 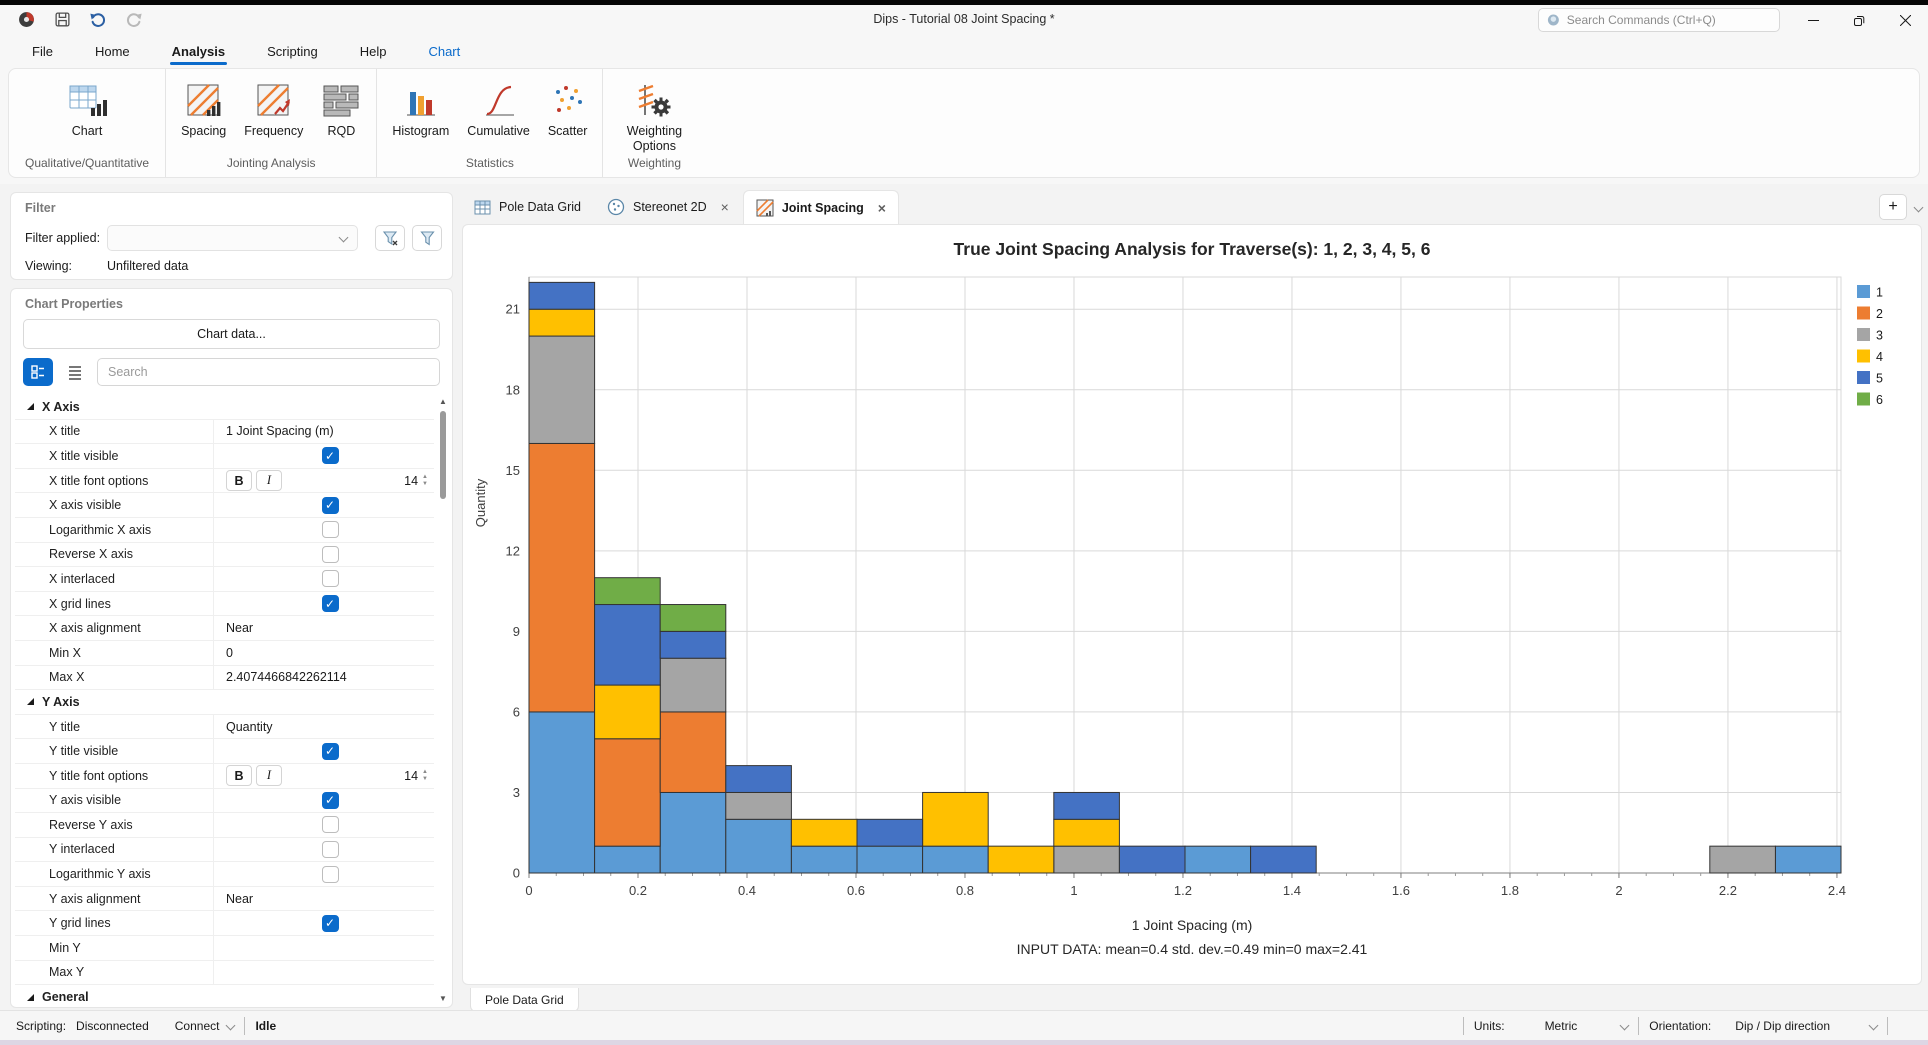 I want to click on redo-icon, so click(x=134, y=19).